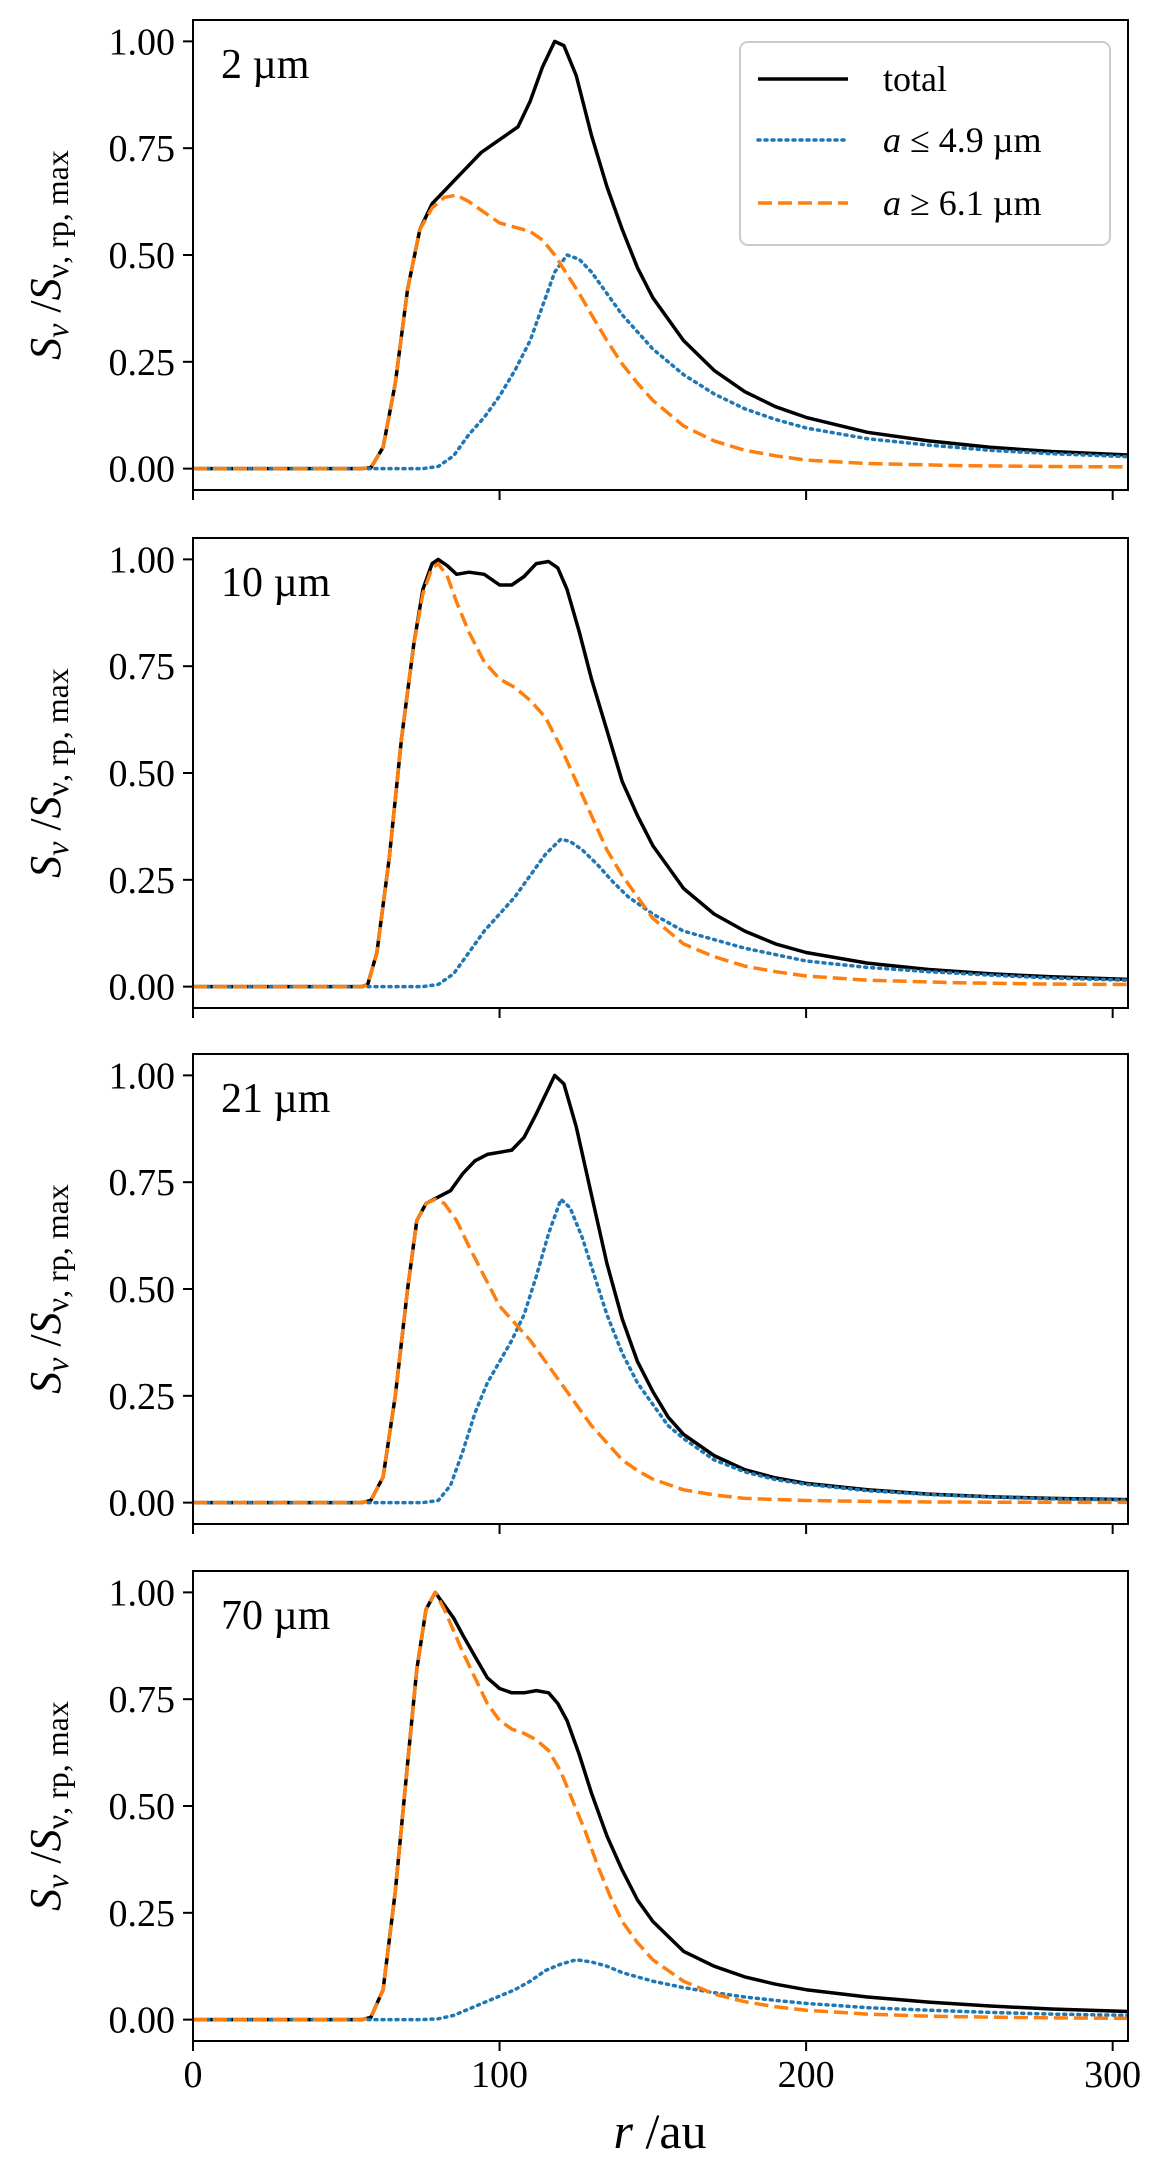 Image resolution: width=1160 pixels, height=2167 pixels. Describe the element at coordinates (276, 1616) in the screenshot. I see `panel-label: 70 µm` at that location.